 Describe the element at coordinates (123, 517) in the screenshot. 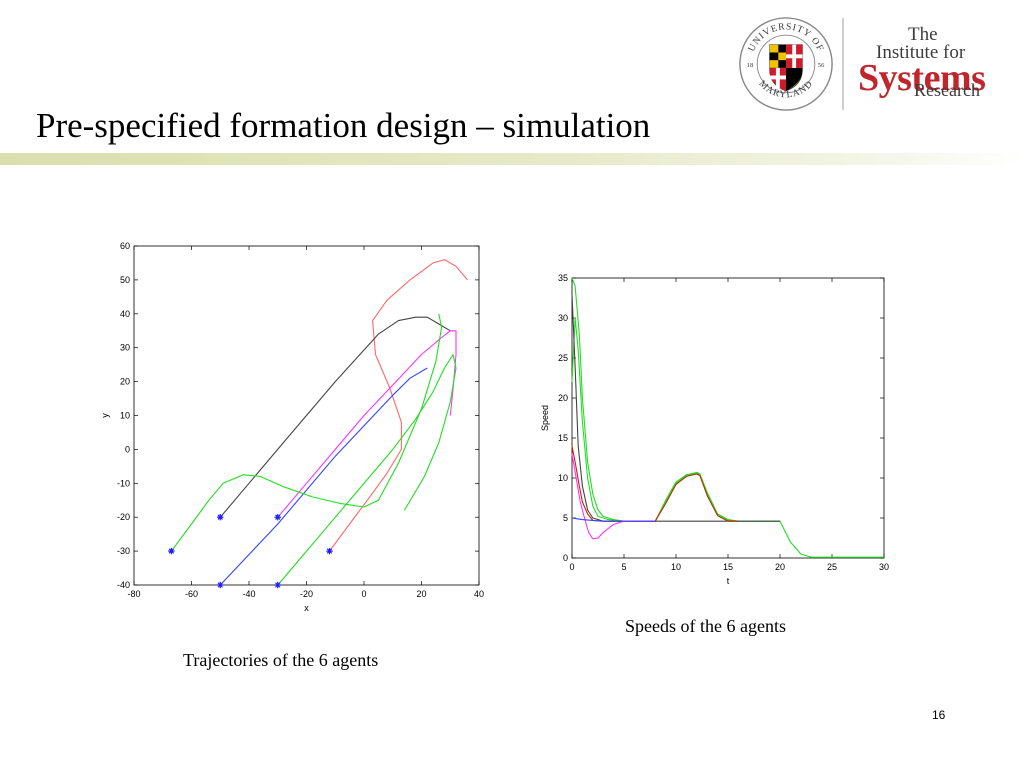

I see `y-tick-label: -20` at that location.